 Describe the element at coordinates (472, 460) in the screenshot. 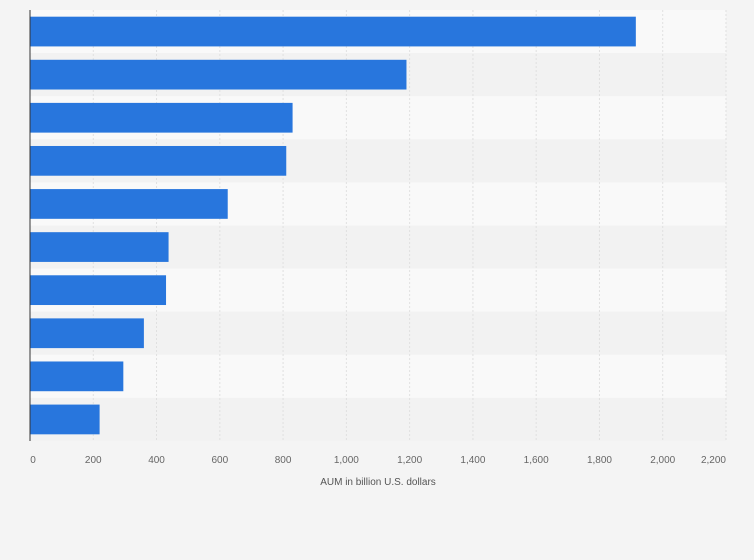

I see `x-tick-label: 1,400` at that location.